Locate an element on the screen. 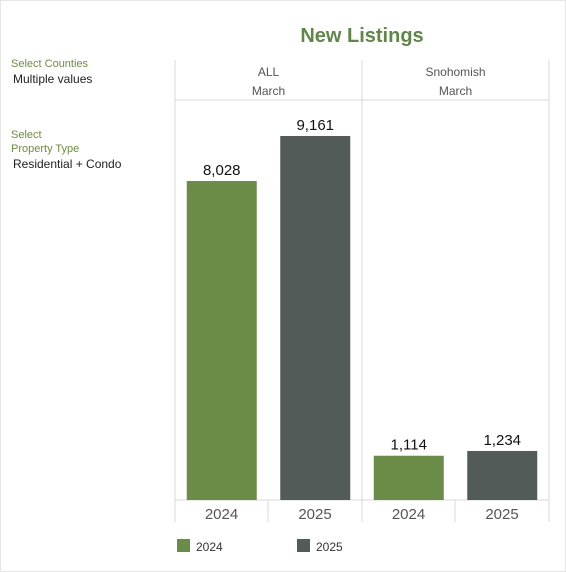  chart-title: New Listings is located at coordinates (362, 36).